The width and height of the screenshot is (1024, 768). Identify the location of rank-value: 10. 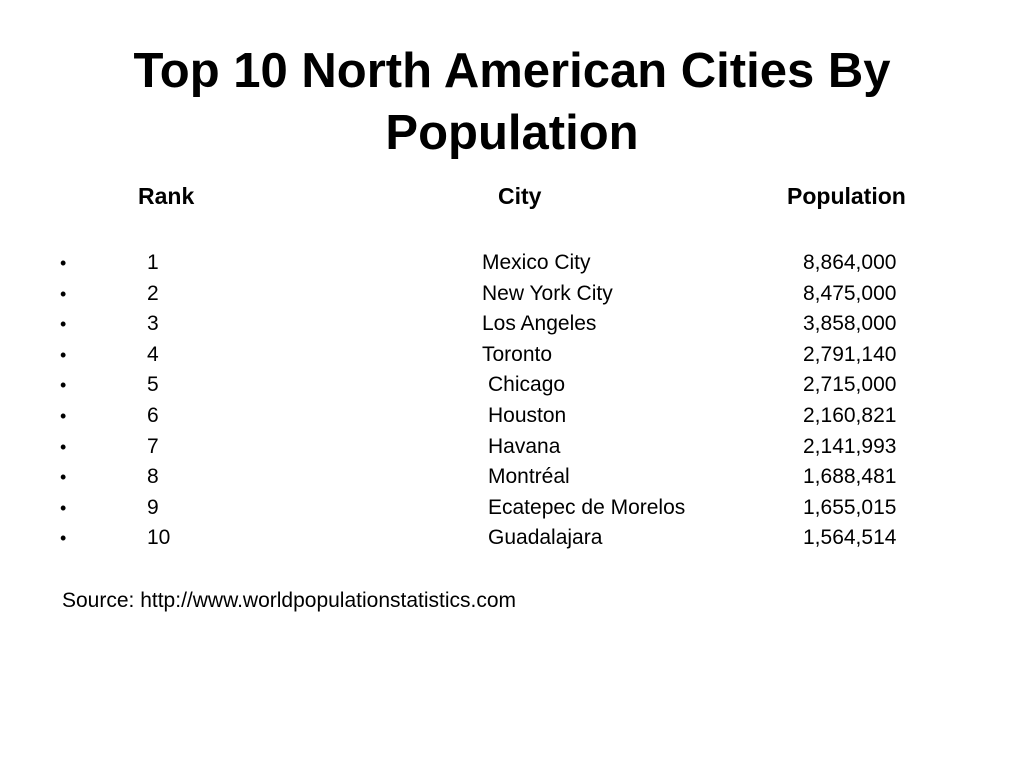
(159, 538).